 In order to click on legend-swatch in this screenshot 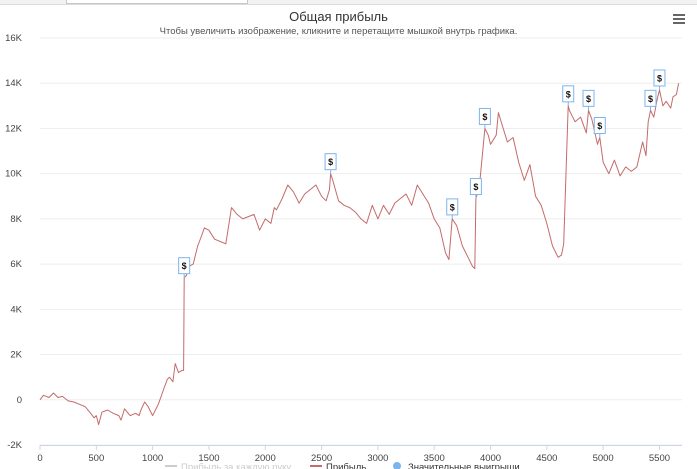, I will do `click(397, 465)`.